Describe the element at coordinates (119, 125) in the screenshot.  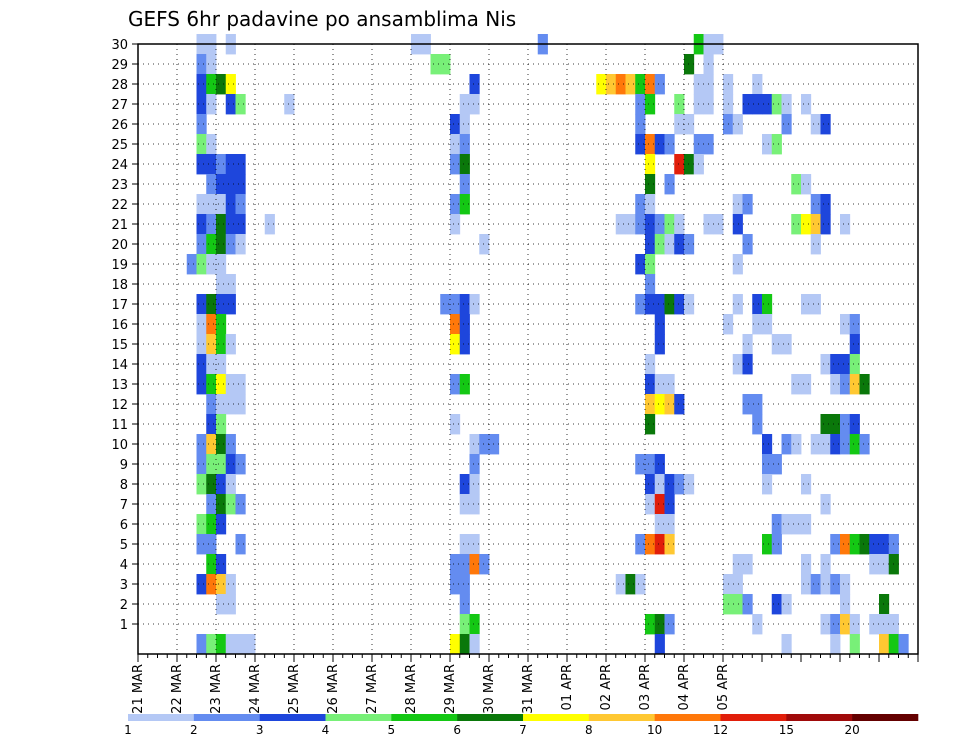
I see `y-tick-label: 26` at that location.